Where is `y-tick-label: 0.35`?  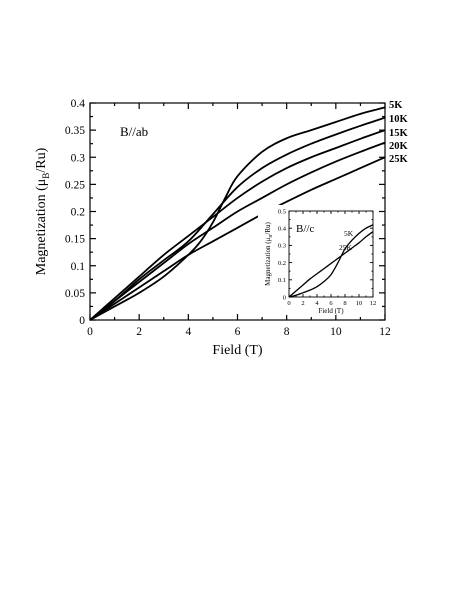
y-tick-label: 0.35 is located at coordinates (75, 131).